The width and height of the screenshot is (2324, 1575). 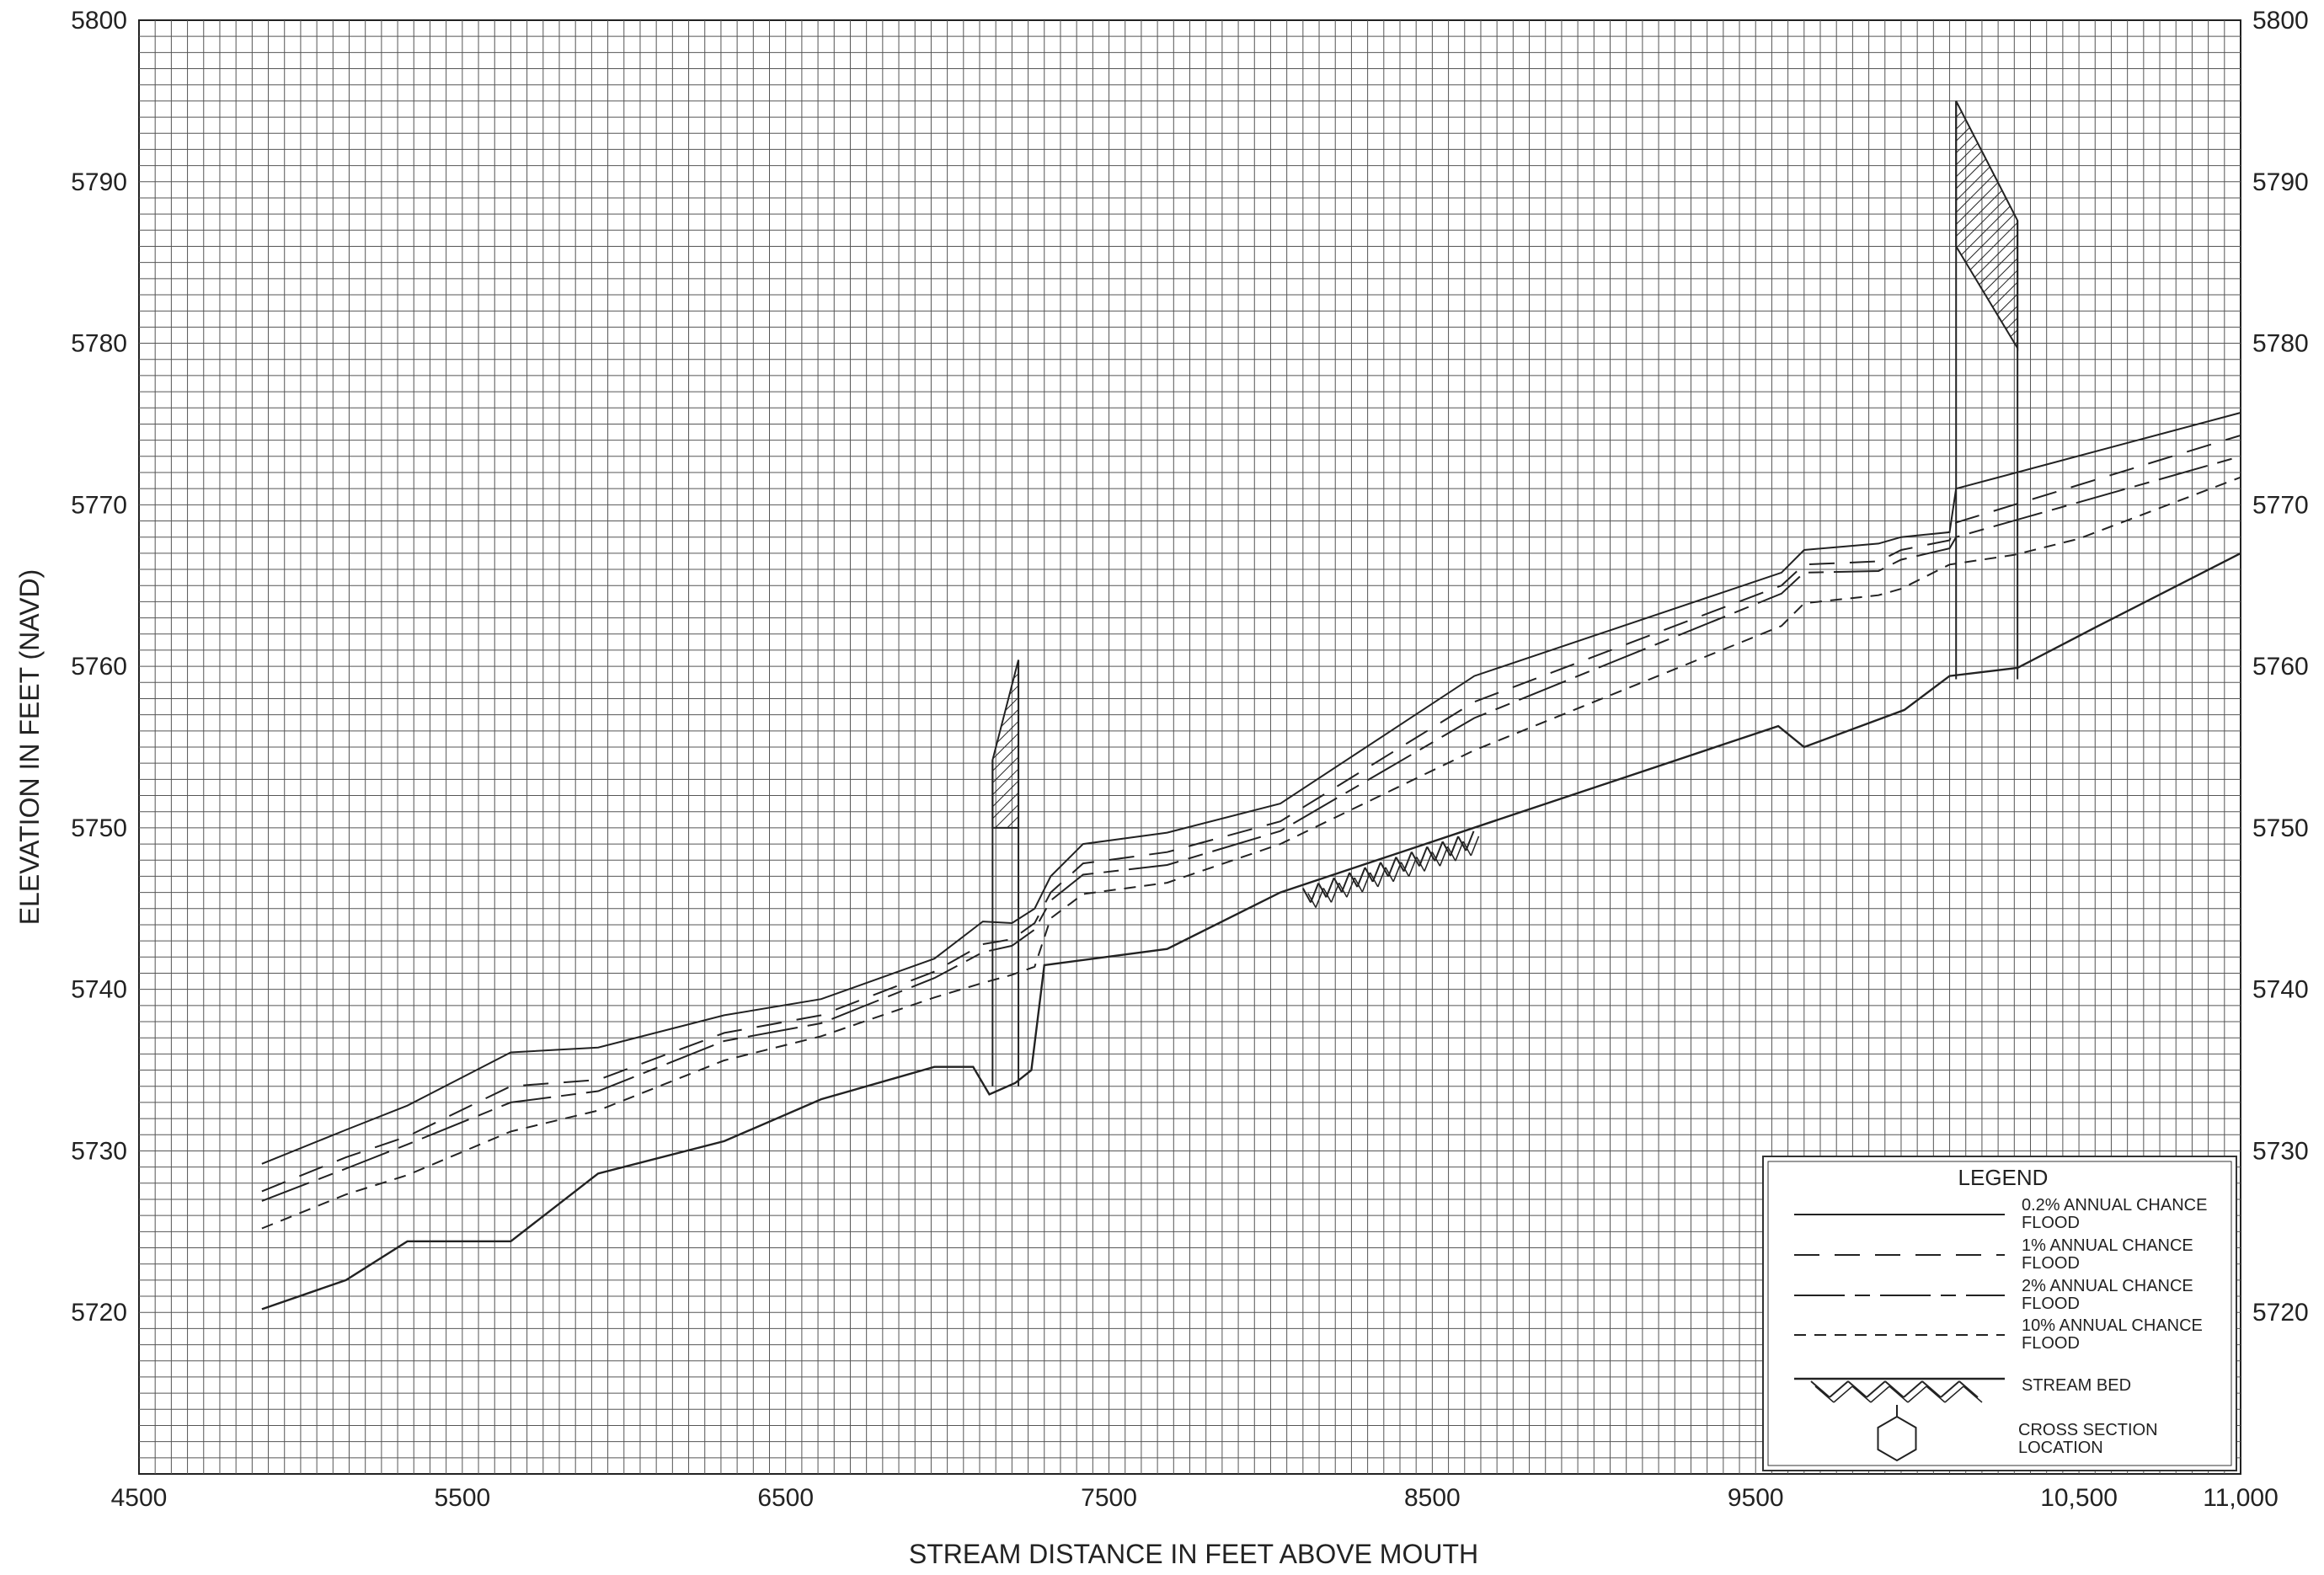 I want to click on x-tick-label: 10,500, so click(x=2079, y=1498).